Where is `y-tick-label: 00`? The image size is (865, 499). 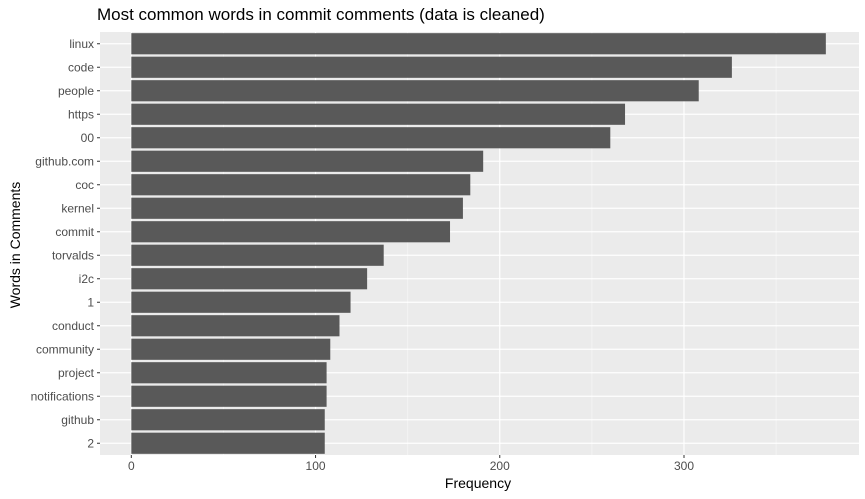 y-tick-label: 00 is located at coordinates (88, 138).